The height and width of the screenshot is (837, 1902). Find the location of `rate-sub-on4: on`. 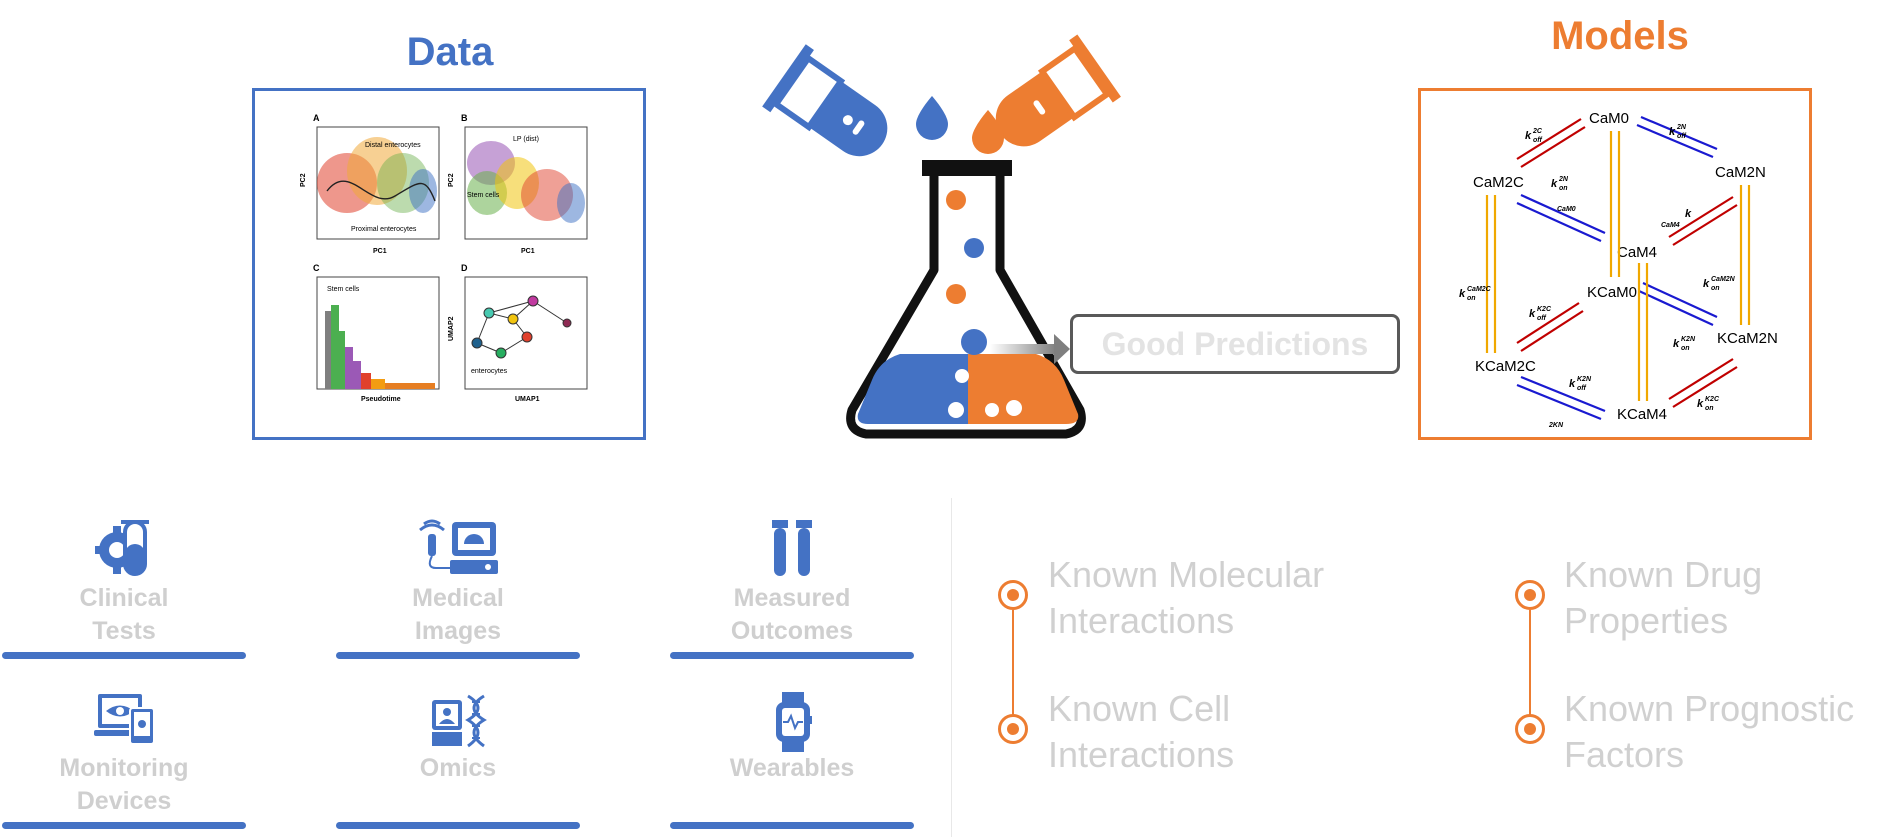

rate-sub-on4: on is located at coordinates (1685, 348).